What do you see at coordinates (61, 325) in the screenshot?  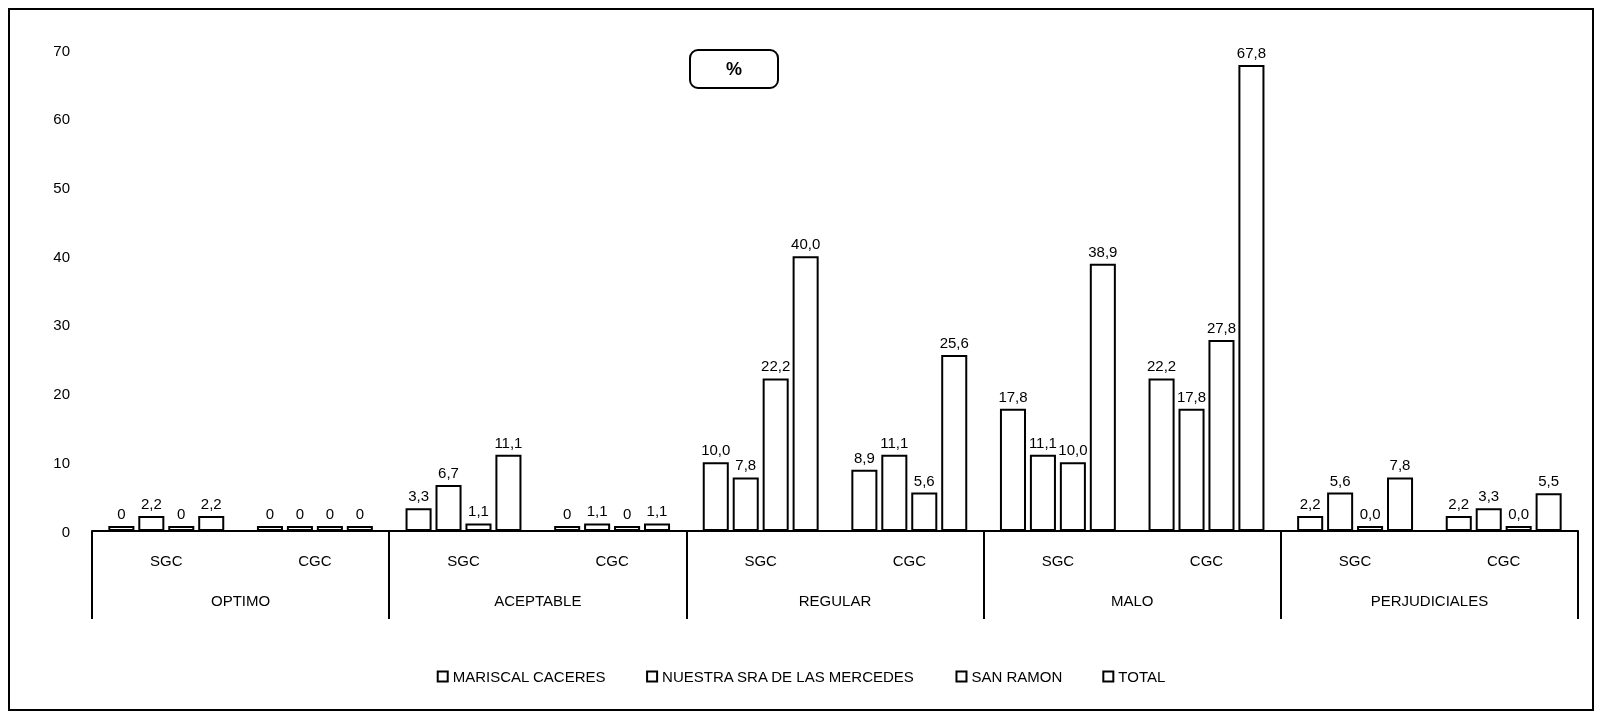 I see `y-tick-label: 30` at bounding box center [61, 325].